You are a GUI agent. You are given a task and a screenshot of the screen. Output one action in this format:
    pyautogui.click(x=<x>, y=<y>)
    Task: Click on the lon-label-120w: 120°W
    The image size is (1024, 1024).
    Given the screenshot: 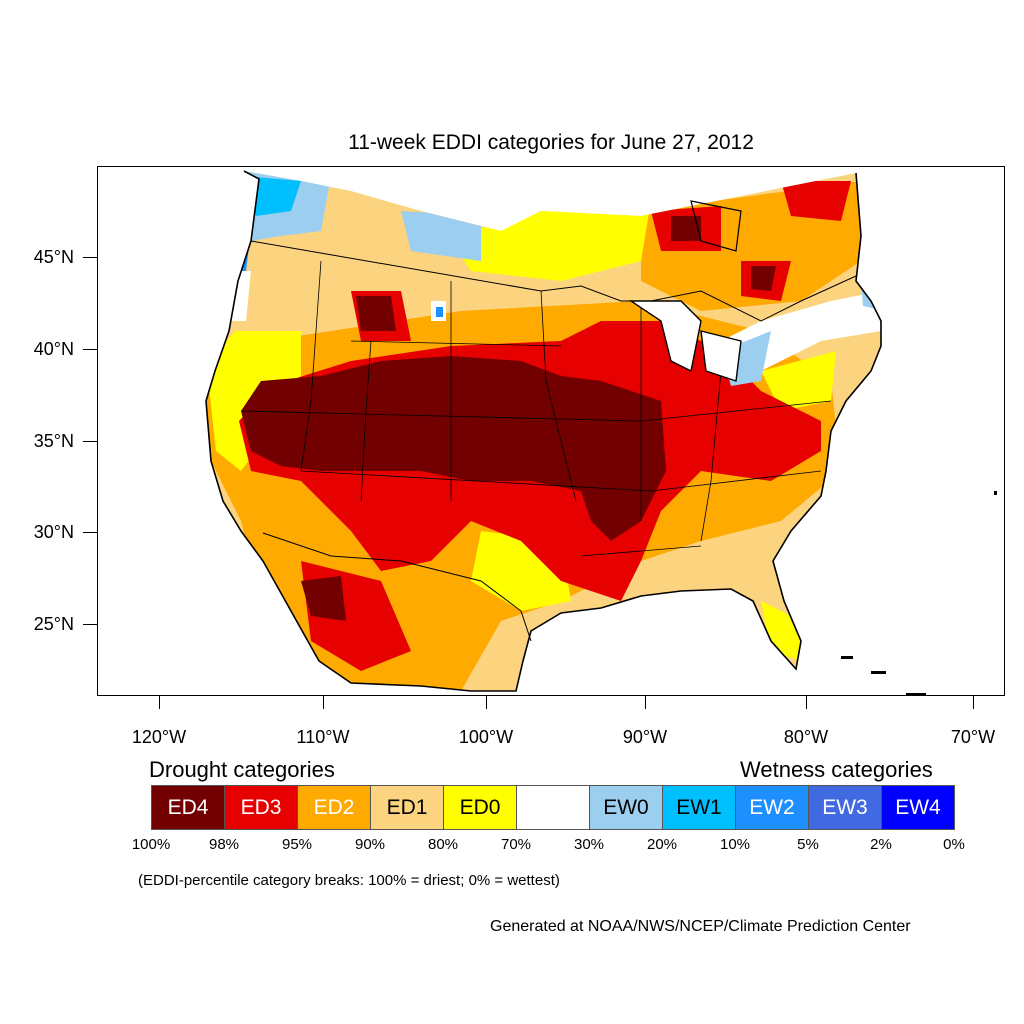 What is the action you would take?
    pyautogui.click(x=159, y=737)
    